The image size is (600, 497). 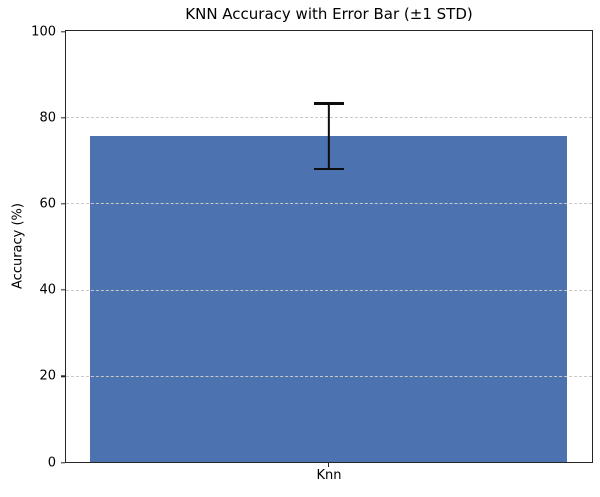 What do you see at coordinates (47, 376) in the screenshot?
I see `y-tick-label-20: 20` at bounding box center [47, 376].